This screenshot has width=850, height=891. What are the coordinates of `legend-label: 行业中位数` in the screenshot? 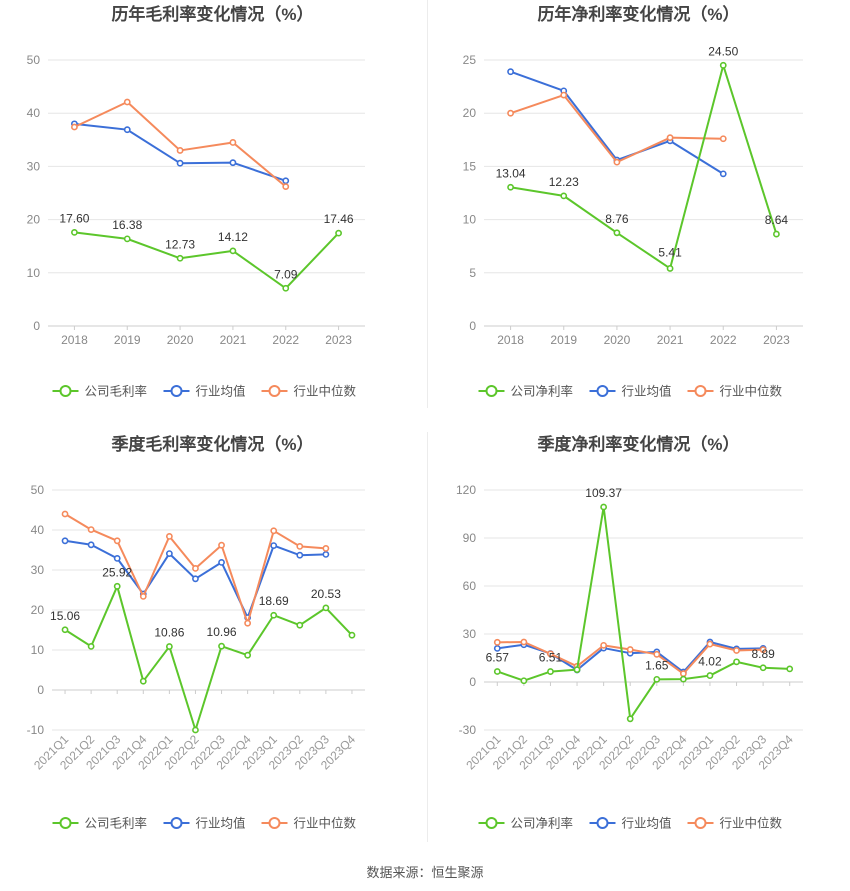 It's located at (325, 823).